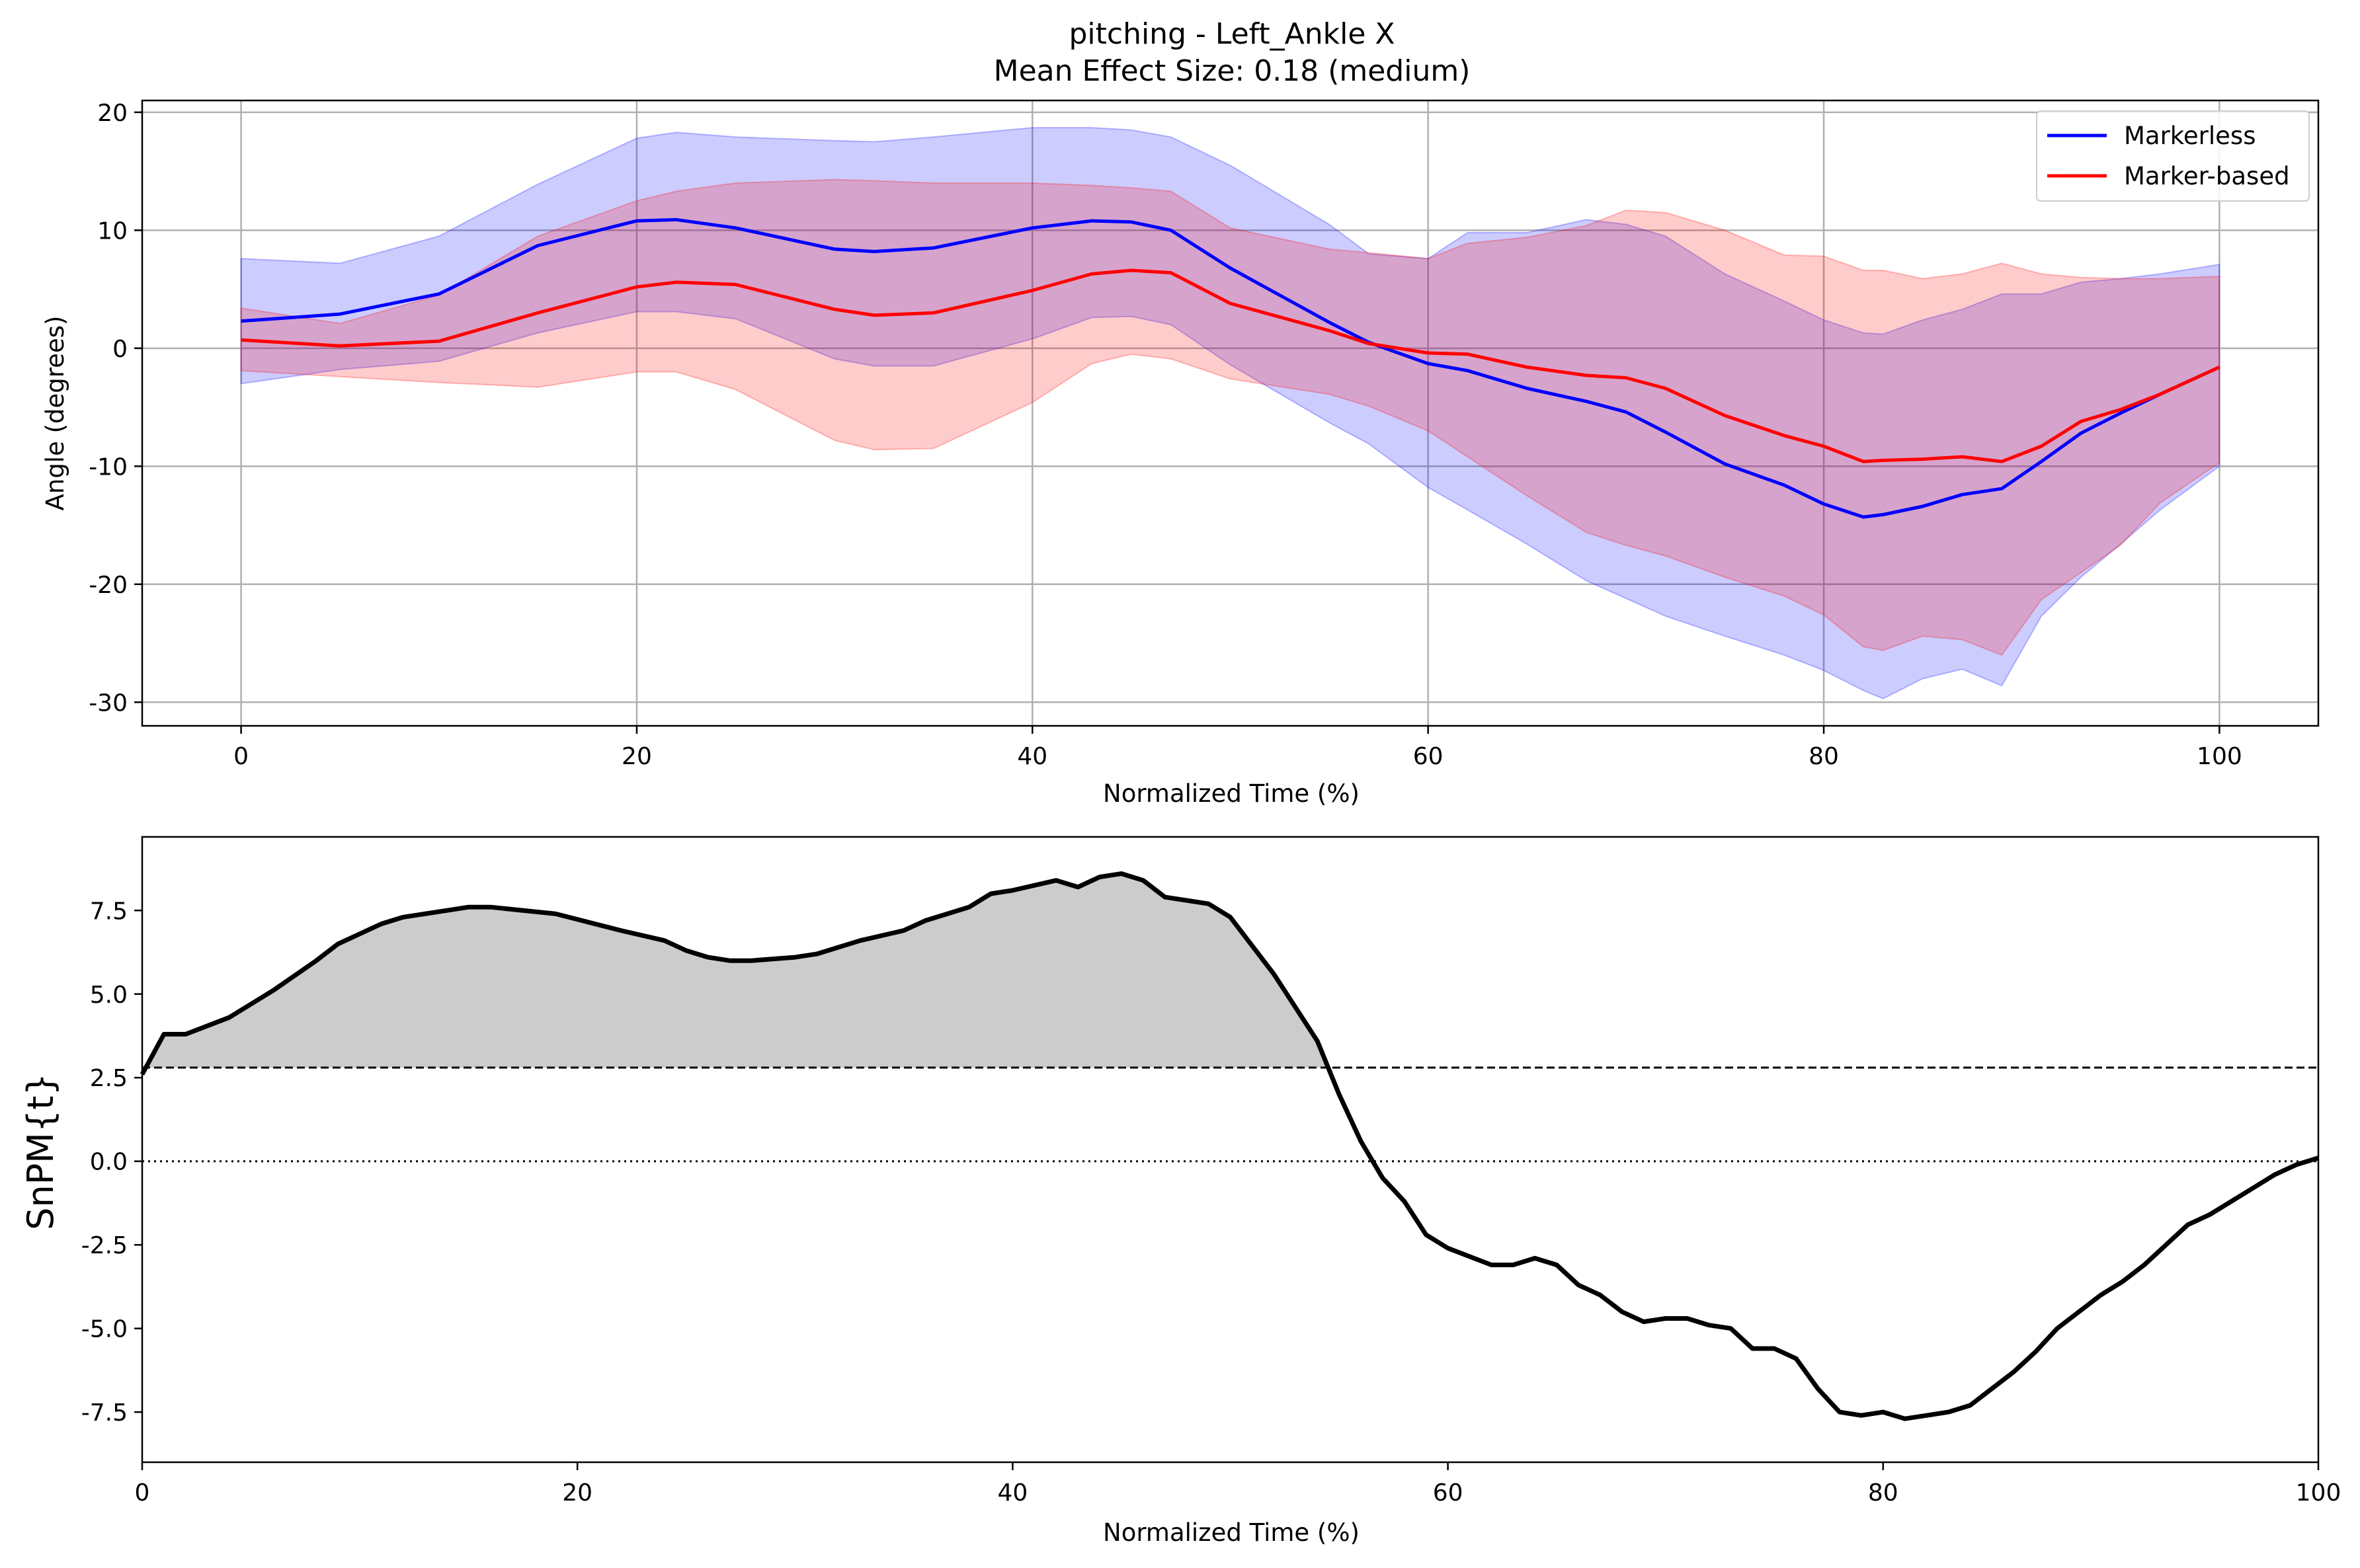 The width and height of the screenshot is (2360, 1568). What do you see at coordinates (109, 911) in the screenshot?
I see `bottom-y-tick-label: 7.5` at bounding box center [109, 911].